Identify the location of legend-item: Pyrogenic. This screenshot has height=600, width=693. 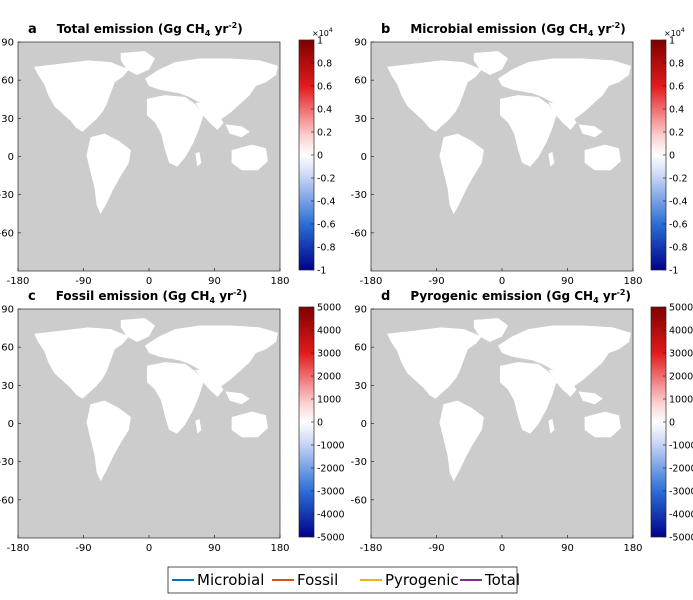
(409, 580).